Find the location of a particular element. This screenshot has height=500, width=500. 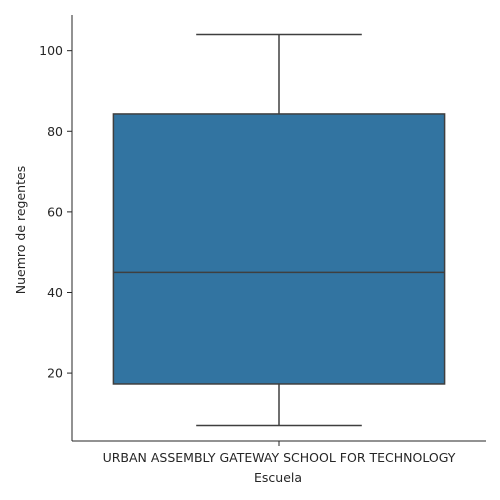

y-tick-label: 100 is located at coordinates (51, 50).